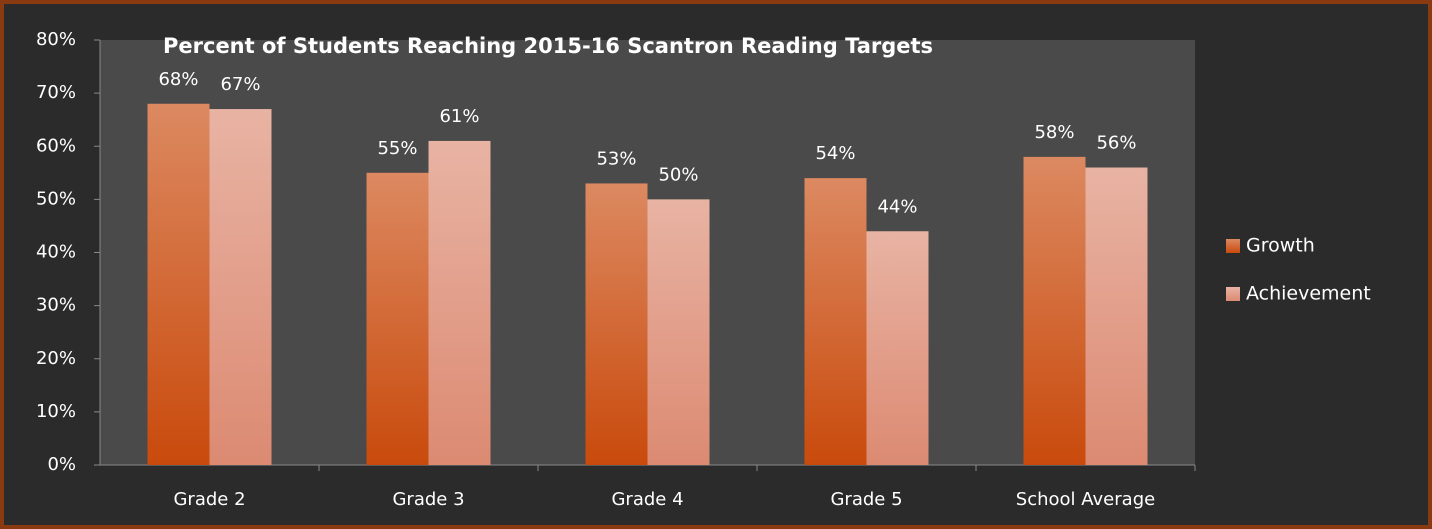 This screenshot has height=529, width=1432. What do you see at coordinates (897, 206) in the screenshot?
I see `value-label: 44%` at bounding box center [897, 206].